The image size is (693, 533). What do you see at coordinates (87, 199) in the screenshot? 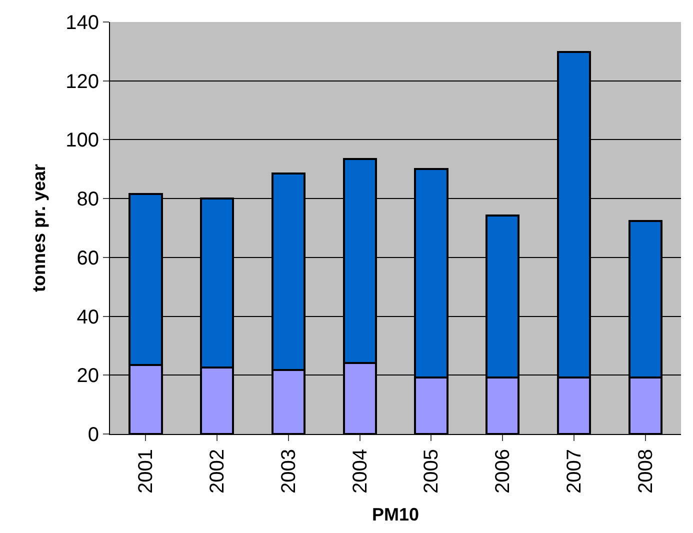
I see `y-tick-label: 80` at bounding box center [87, 199].